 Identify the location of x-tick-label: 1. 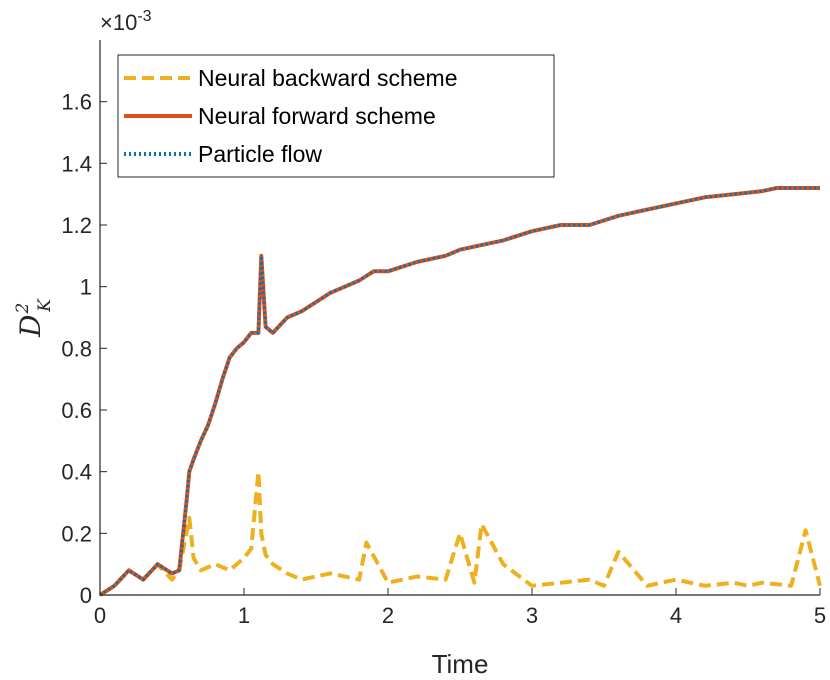
(244, 615).